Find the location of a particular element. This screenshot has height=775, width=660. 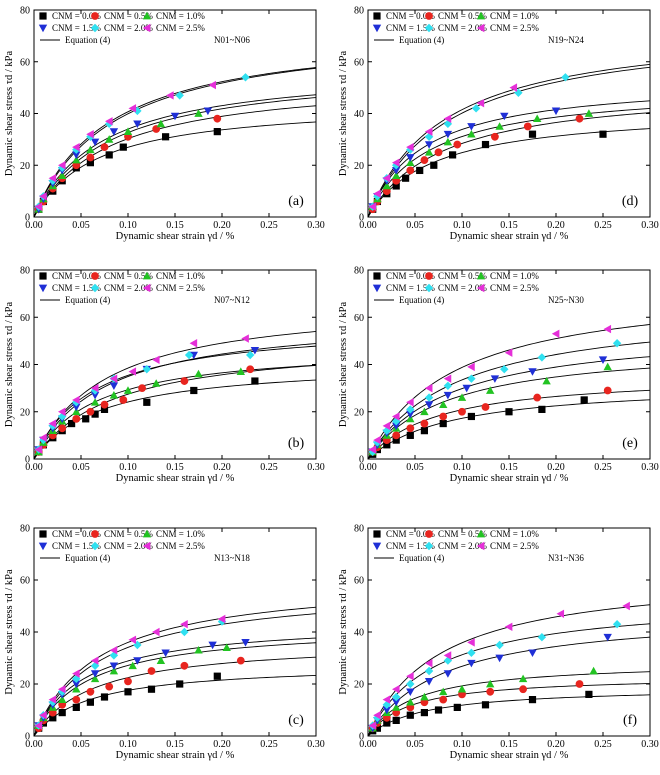

y-tick-label: 20 is located at coordinates (25, 166).